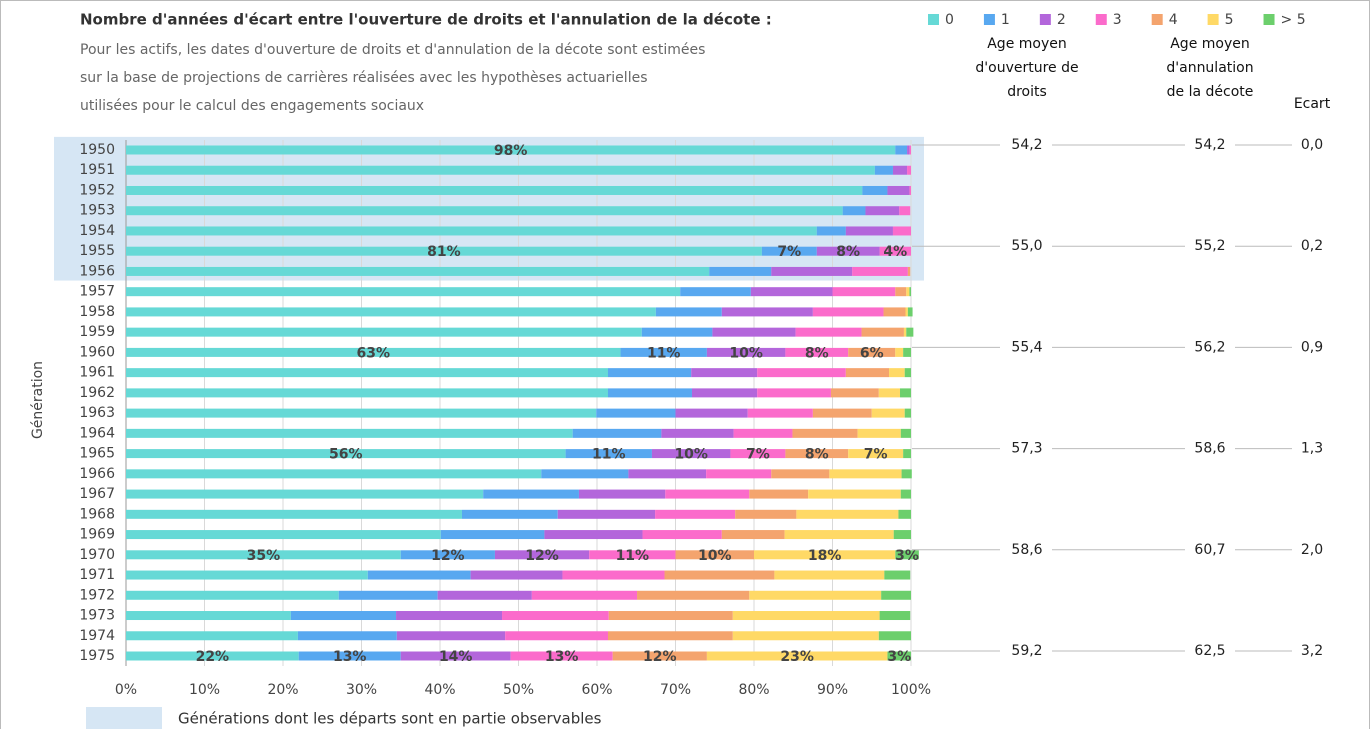  What do you see at coordinates (97, 393) in the screenshot?
I see `y-tick-label: 1962` at bounding box center [97, 393].